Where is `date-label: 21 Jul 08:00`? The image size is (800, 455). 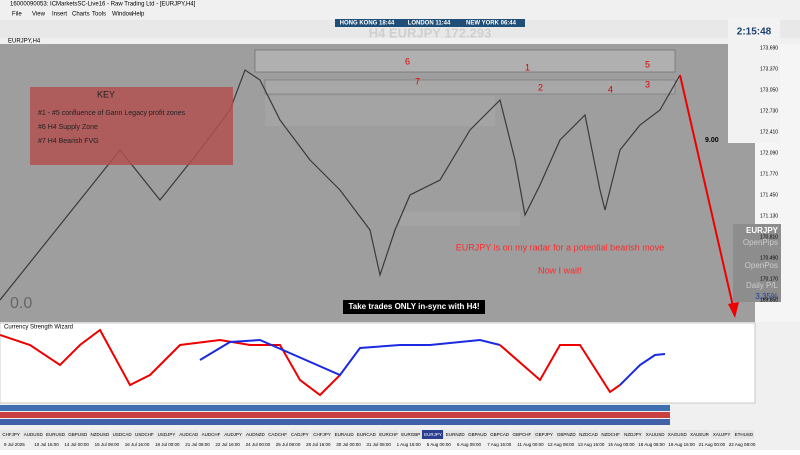 date-label: 21 Jul 08:00 is located at coordinates (197, 444).